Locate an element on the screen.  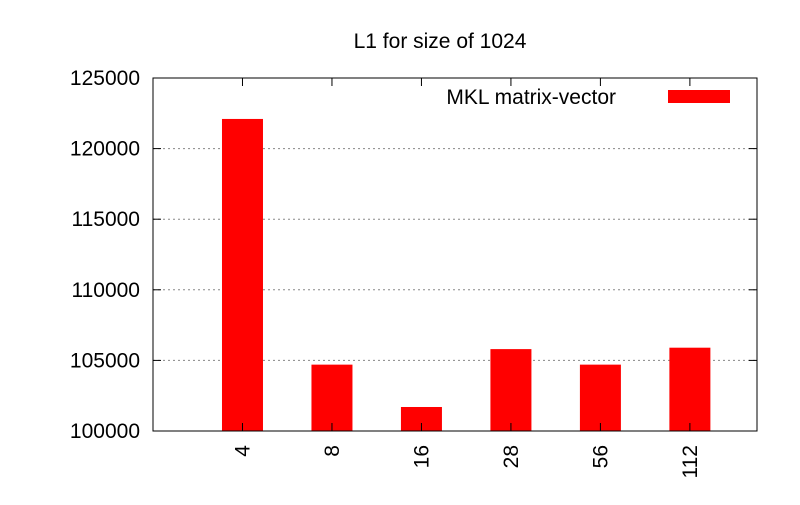
y-tick-label: 110000 is located at coordinates (105, 290).